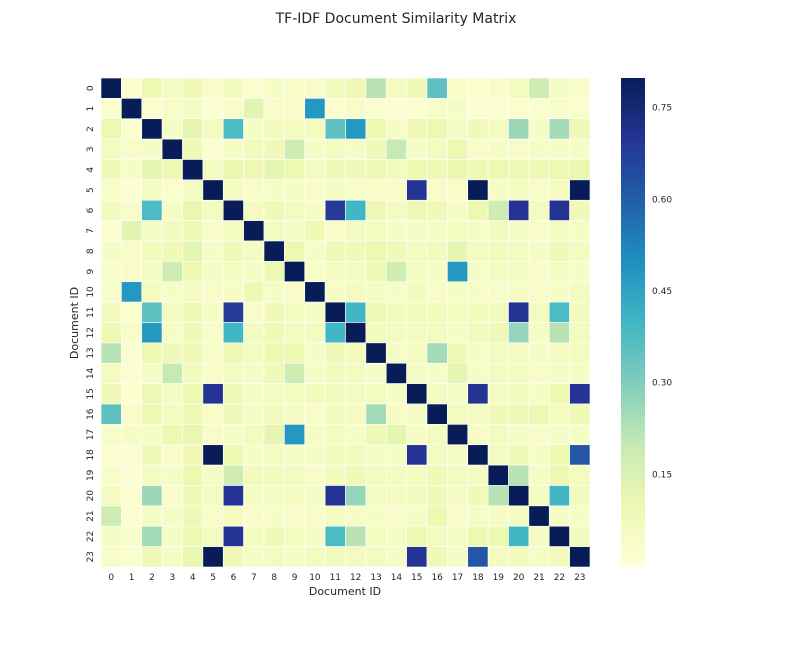  I want to click on colorbar-tick-label: 0.75, so click(662, 109).